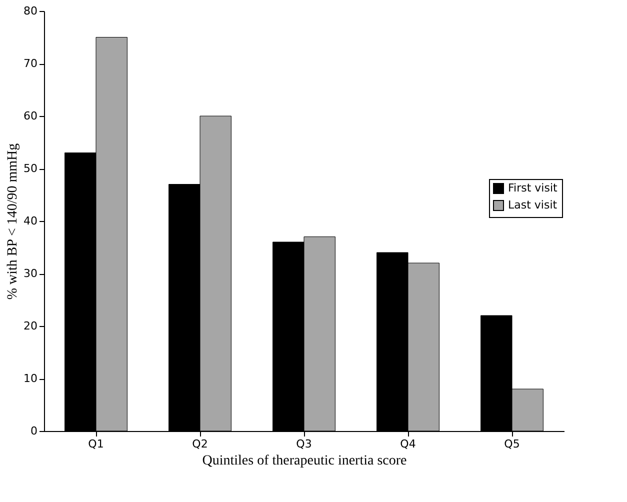 The height and width of the screenshot is (502, 627). I want to click on x-tick-label: Q3, so click(304, 444).